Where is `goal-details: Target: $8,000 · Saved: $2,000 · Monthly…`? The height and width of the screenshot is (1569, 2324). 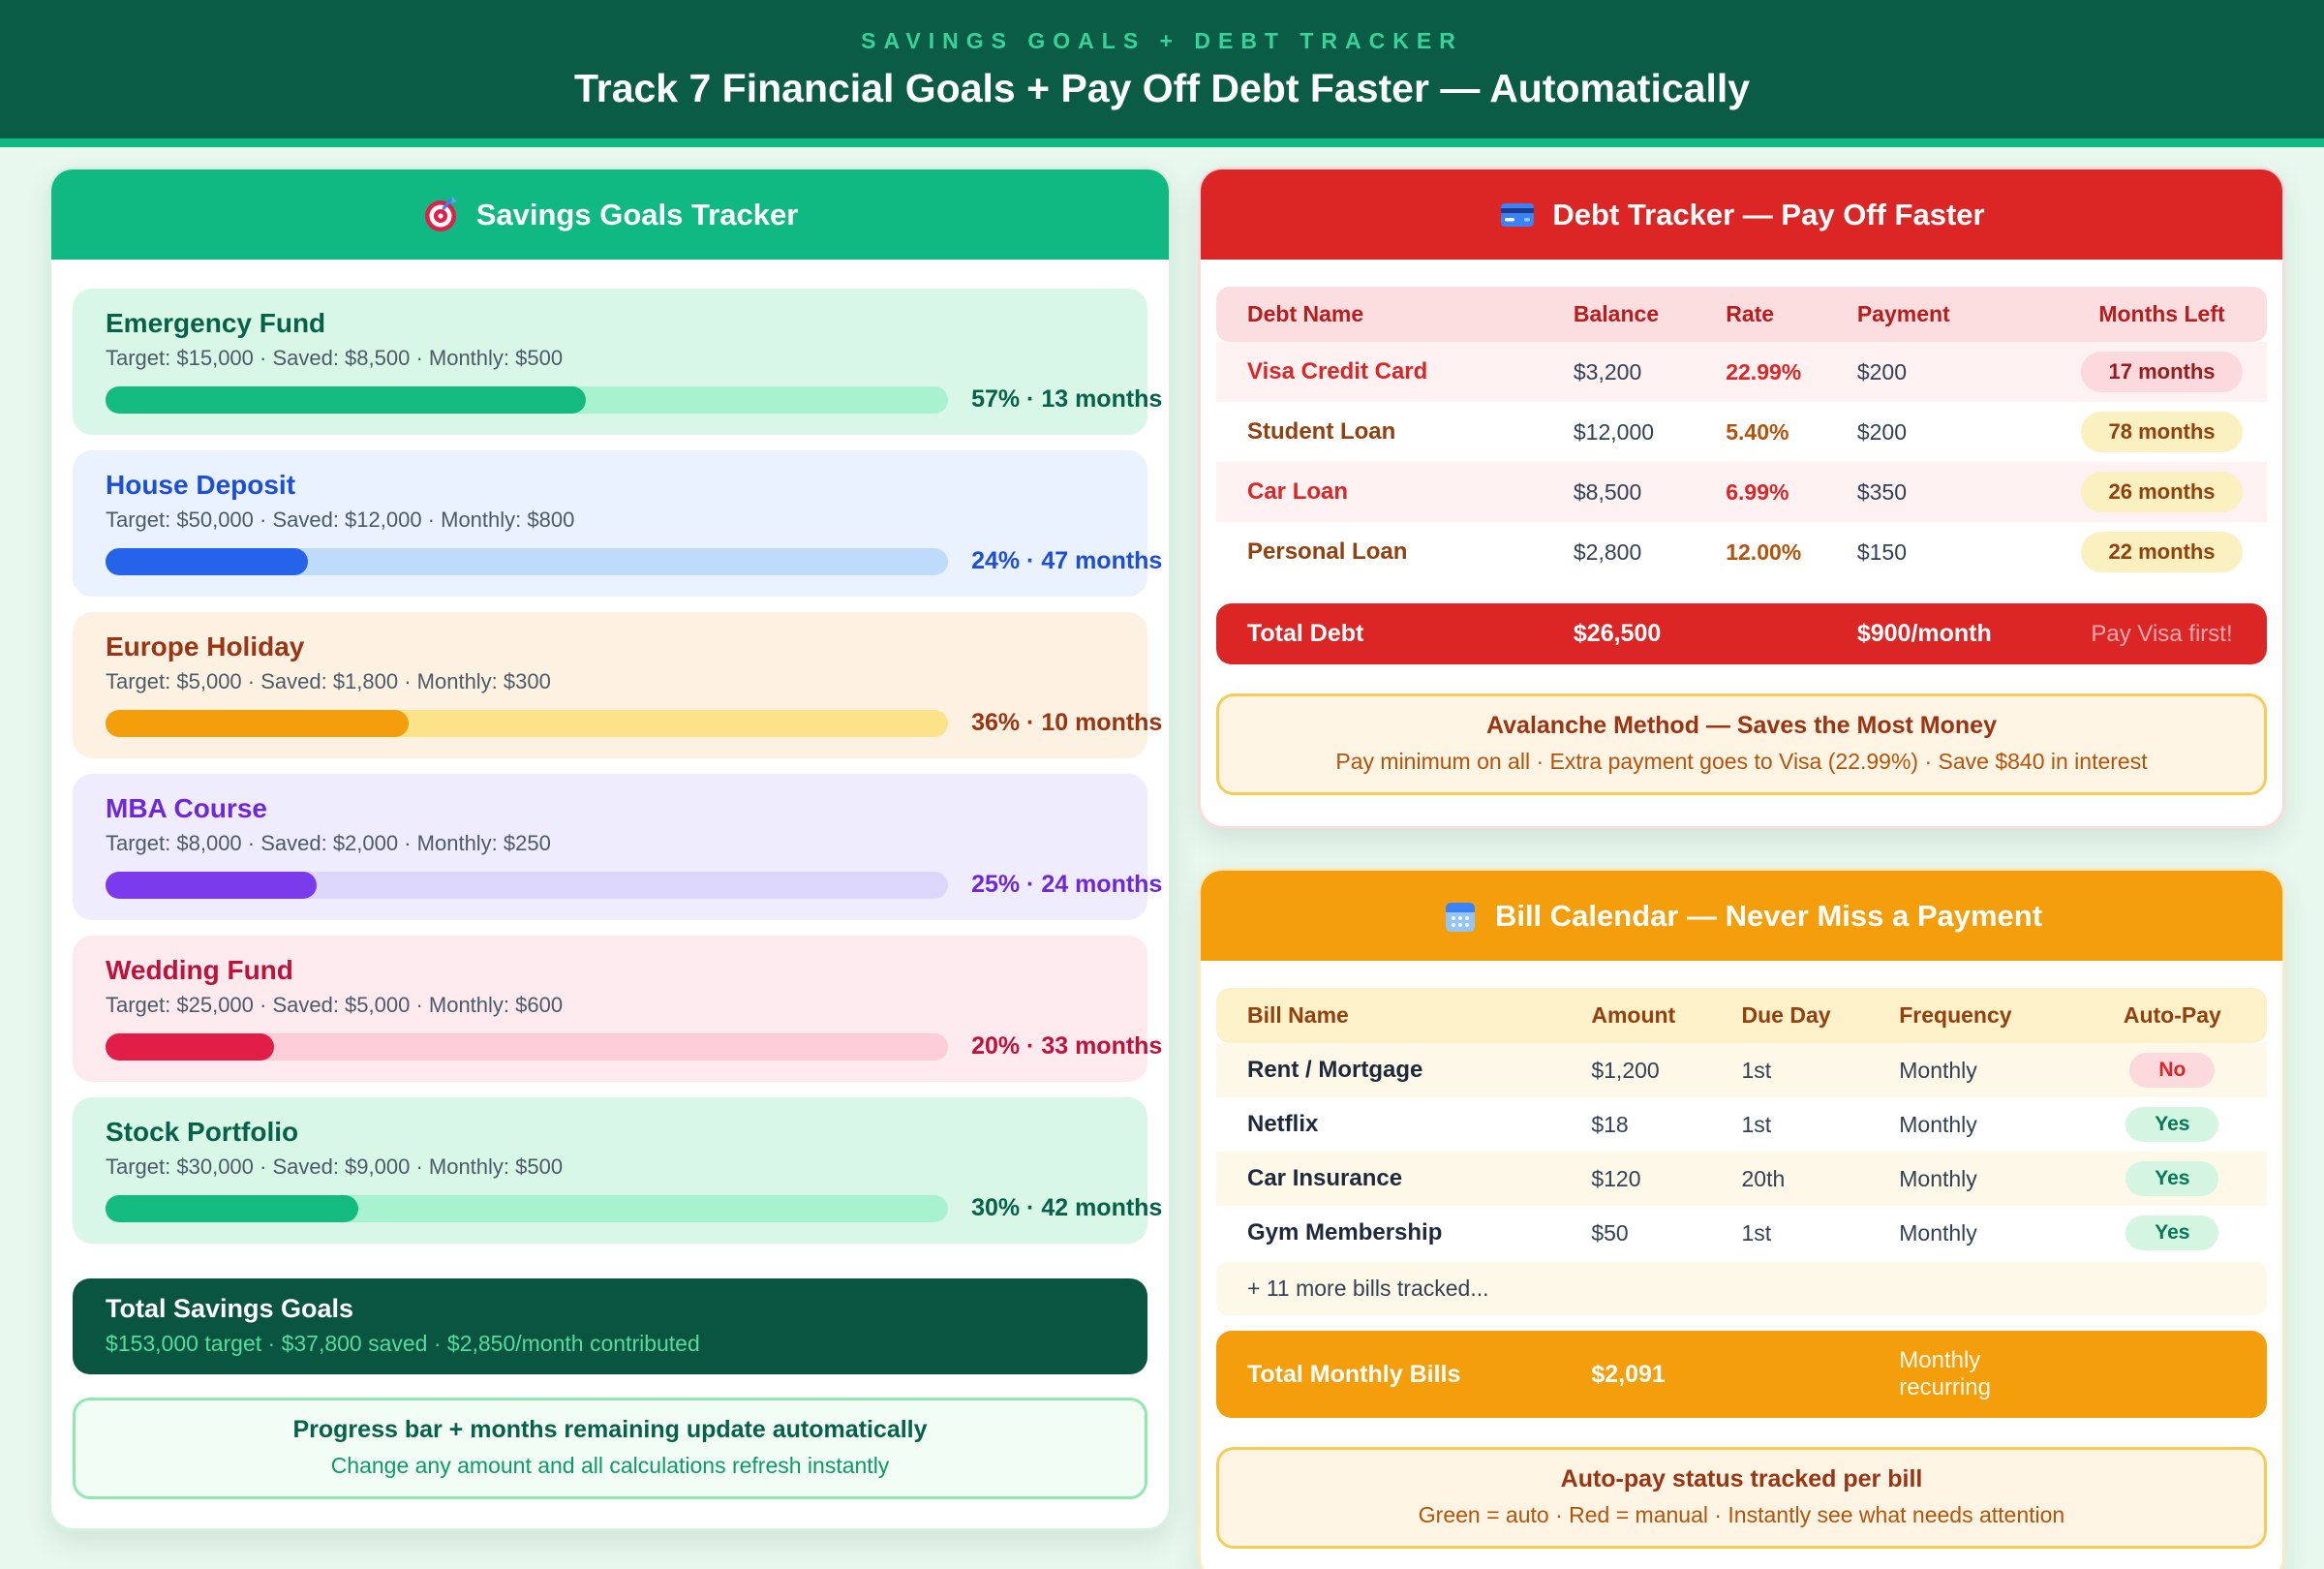
goal-details: Target: $8,000 · Saved: $2,000 · Monthly… is located at coordinates (329, 843).